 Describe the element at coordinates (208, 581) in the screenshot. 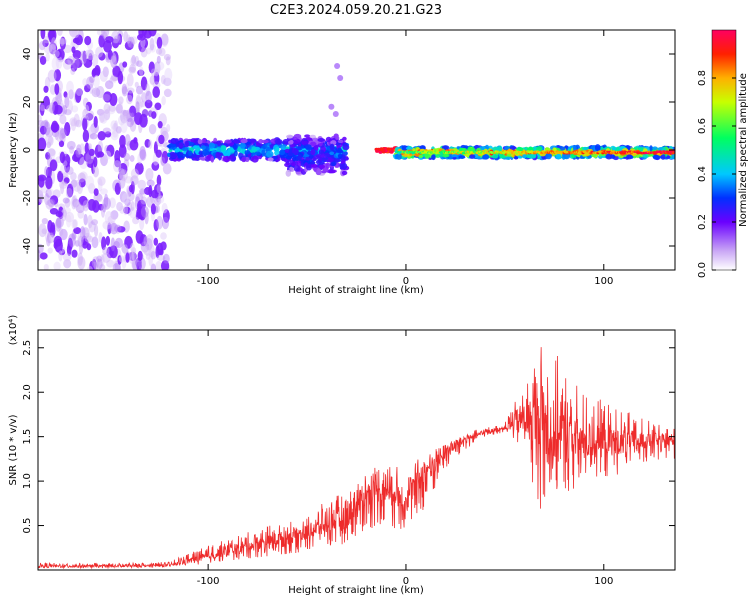

I see `snr-xtick-label: -100` at that location.